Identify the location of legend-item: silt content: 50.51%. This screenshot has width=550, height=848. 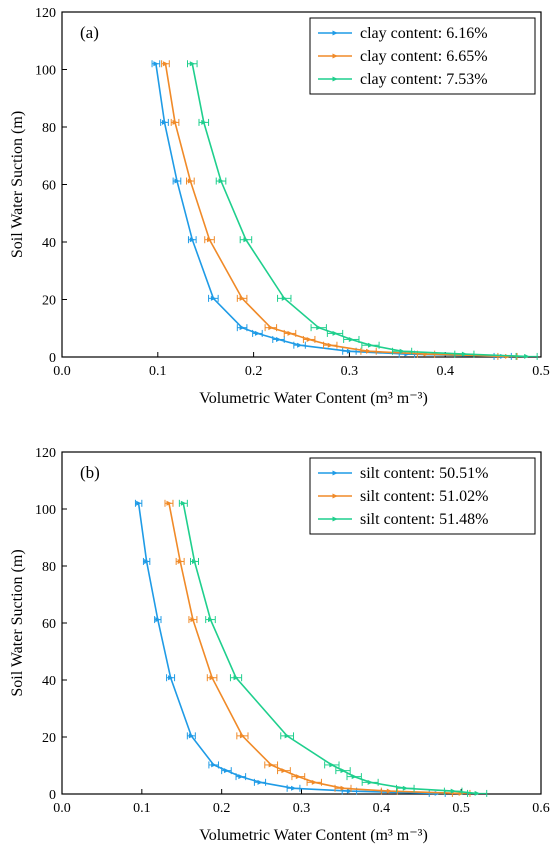
(403, 473).